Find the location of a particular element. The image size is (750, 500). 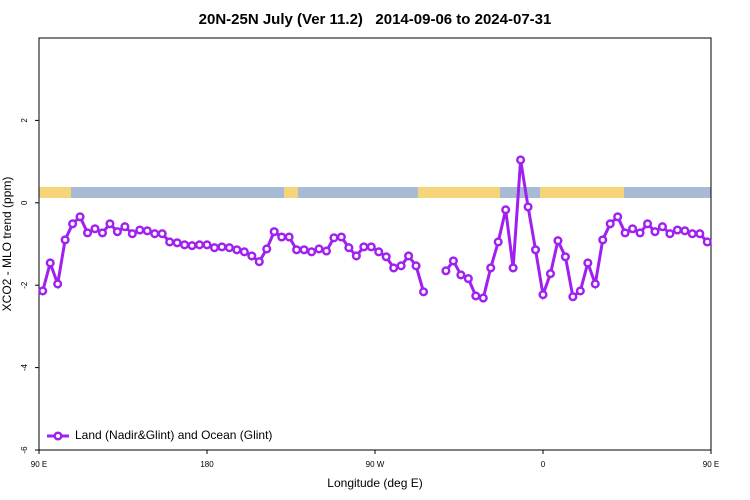

y-tick-label: -2 is located at coordinates (24, 285).